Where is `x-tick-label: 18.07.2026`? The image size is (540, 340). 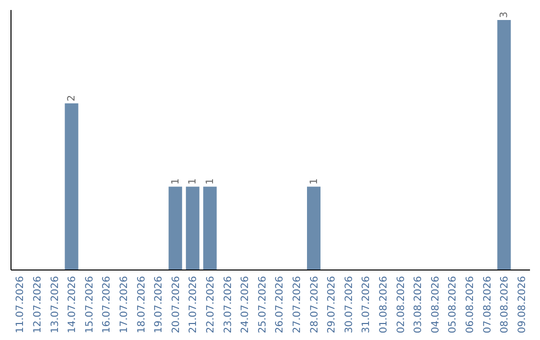 x-tick-label: 18.07.2026 is located at coordinates (142, 305).